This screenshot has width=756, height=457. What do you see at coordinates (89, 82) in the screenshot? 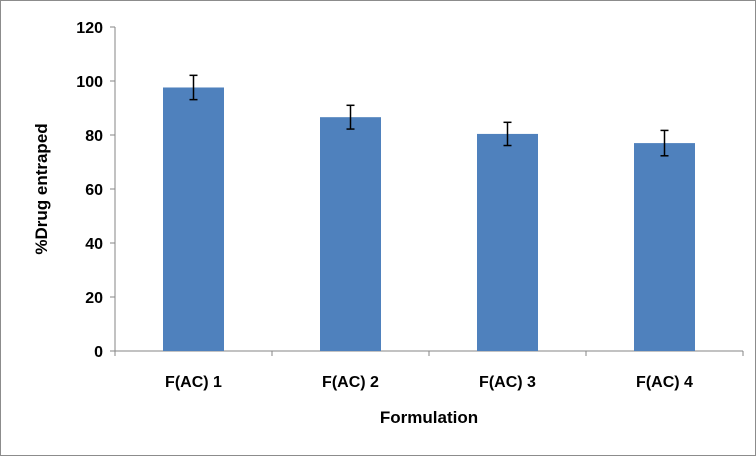
I see `y-tick-label: 100` at bounding box center [89, 82].